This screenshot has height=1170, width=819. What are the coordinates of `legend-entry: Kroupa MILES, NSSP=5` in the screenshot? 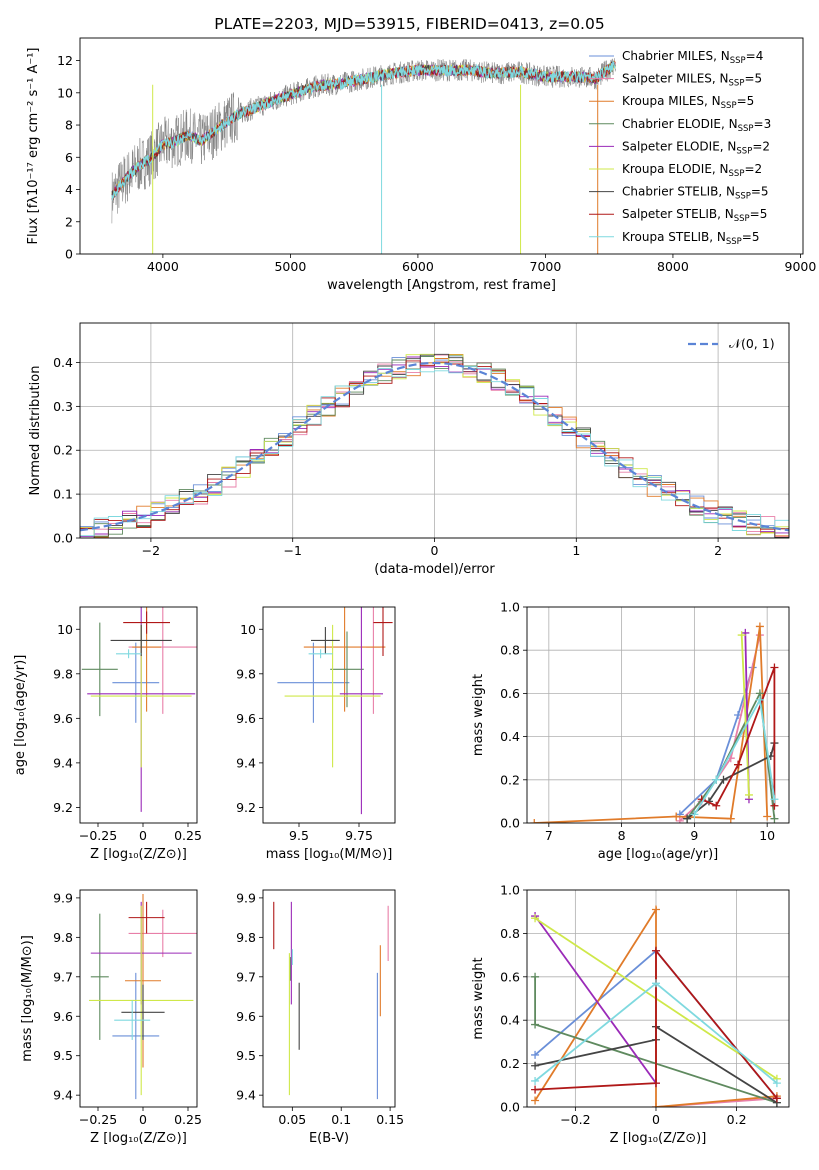 It's located at (688, 102).